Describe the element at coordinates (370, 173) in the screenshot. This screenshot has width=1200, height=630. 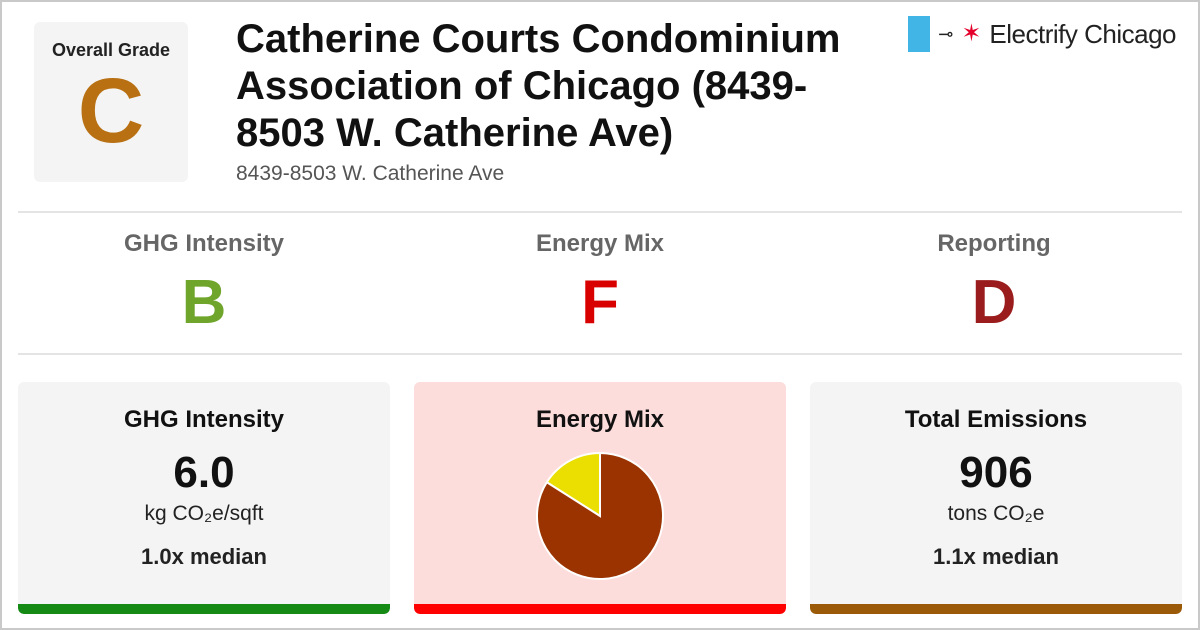
I see `building-address: 8439-8503 W. Catherine Ave` at that location.